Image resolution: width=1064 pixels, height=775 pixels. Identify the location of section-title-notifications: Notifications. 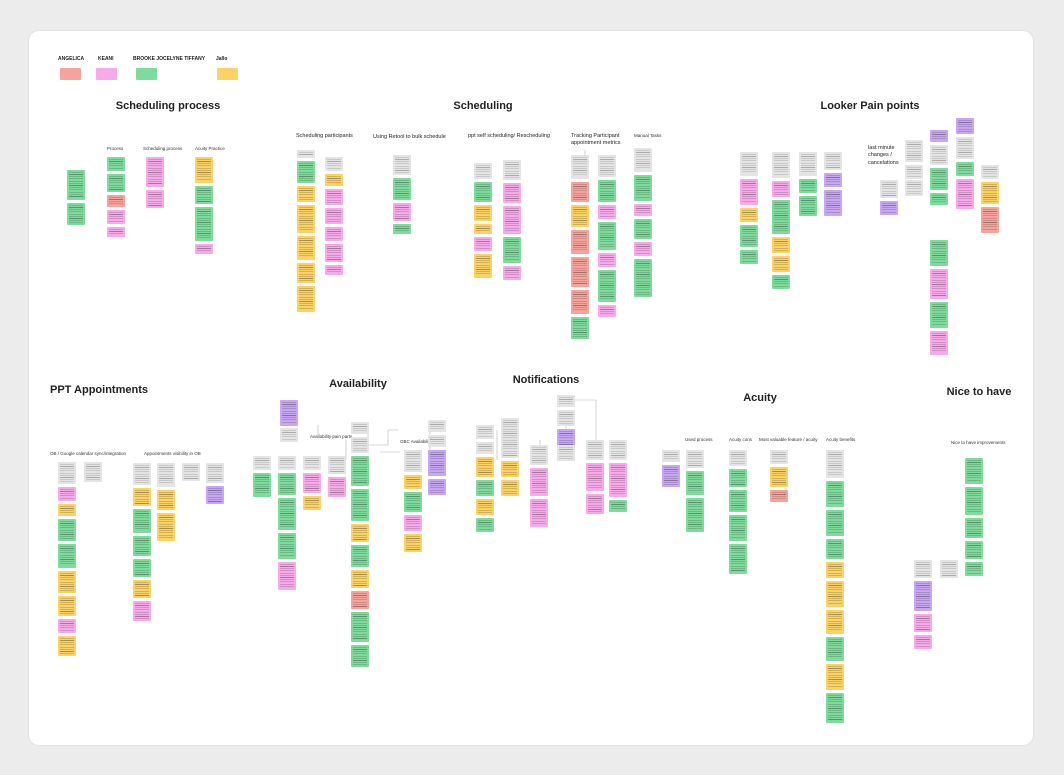
(546, 380).